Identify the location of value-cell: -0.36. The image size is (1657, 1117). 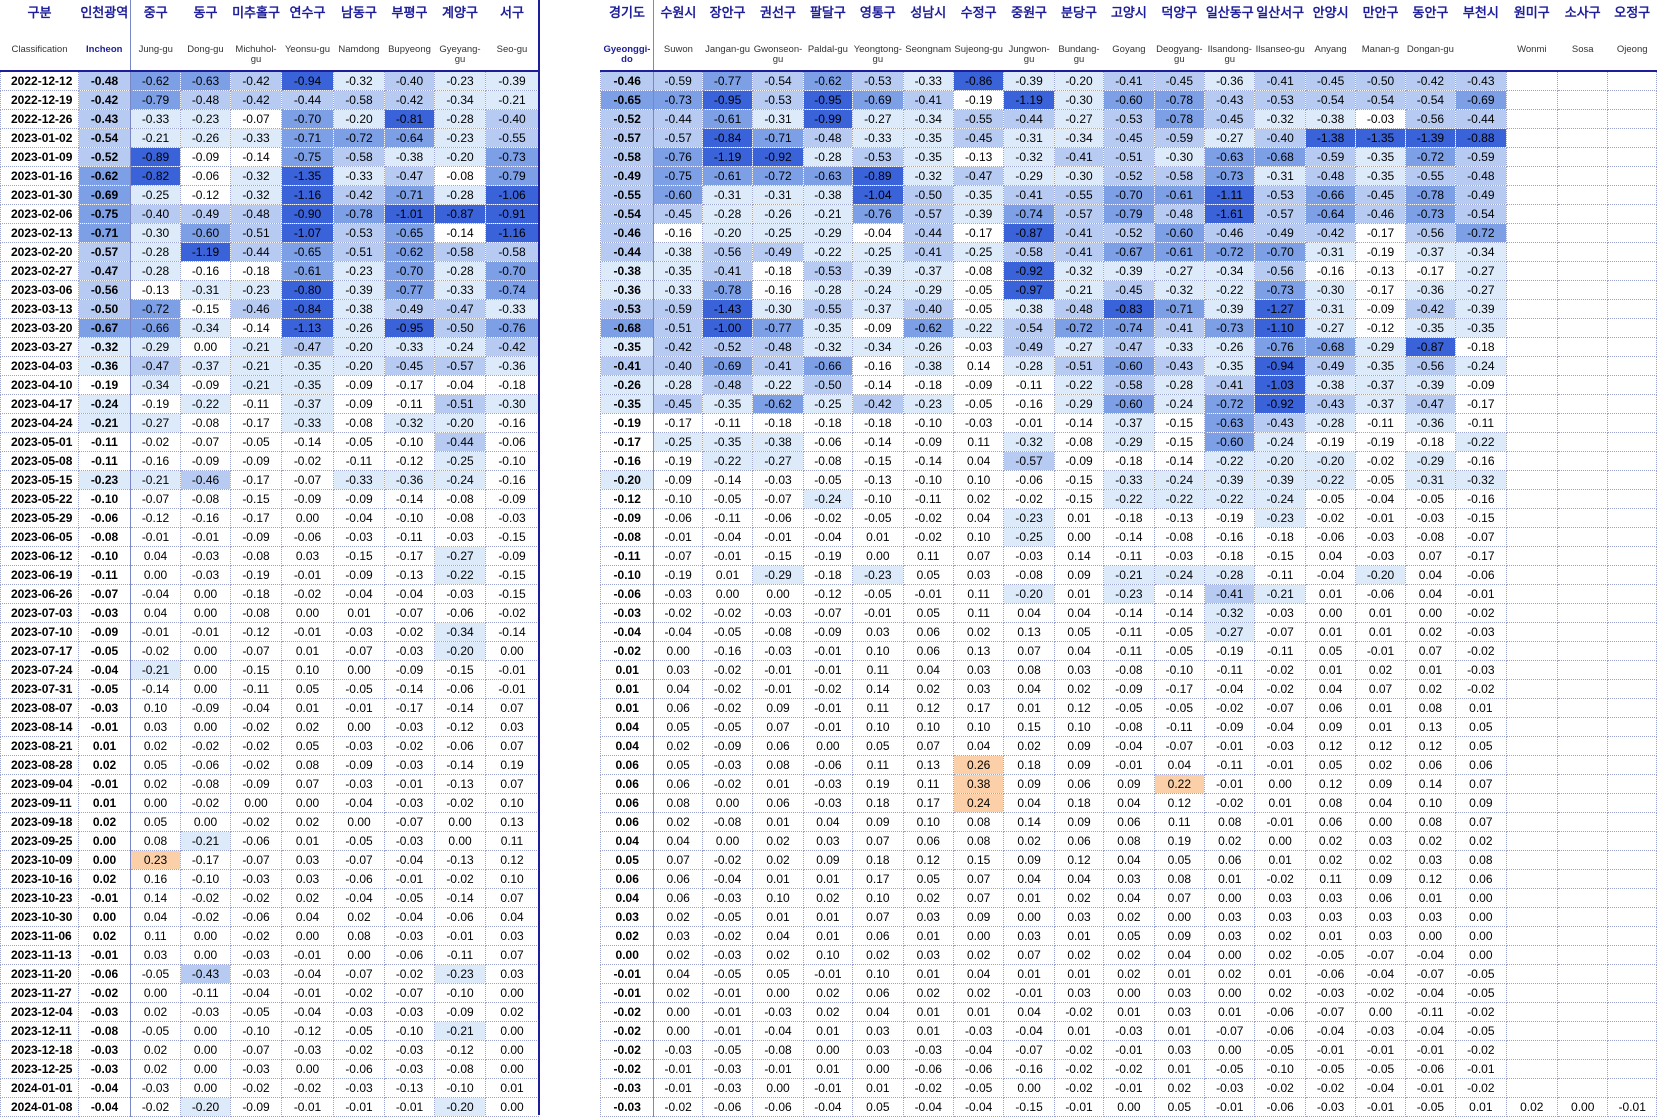
(1230, 80).